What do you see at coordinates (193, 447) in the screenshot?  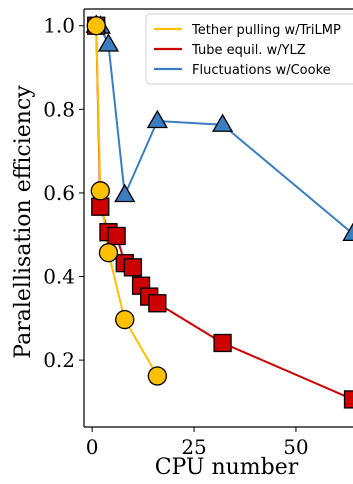 I see `x-tick-label: 25` at bounding box center [193, 447].